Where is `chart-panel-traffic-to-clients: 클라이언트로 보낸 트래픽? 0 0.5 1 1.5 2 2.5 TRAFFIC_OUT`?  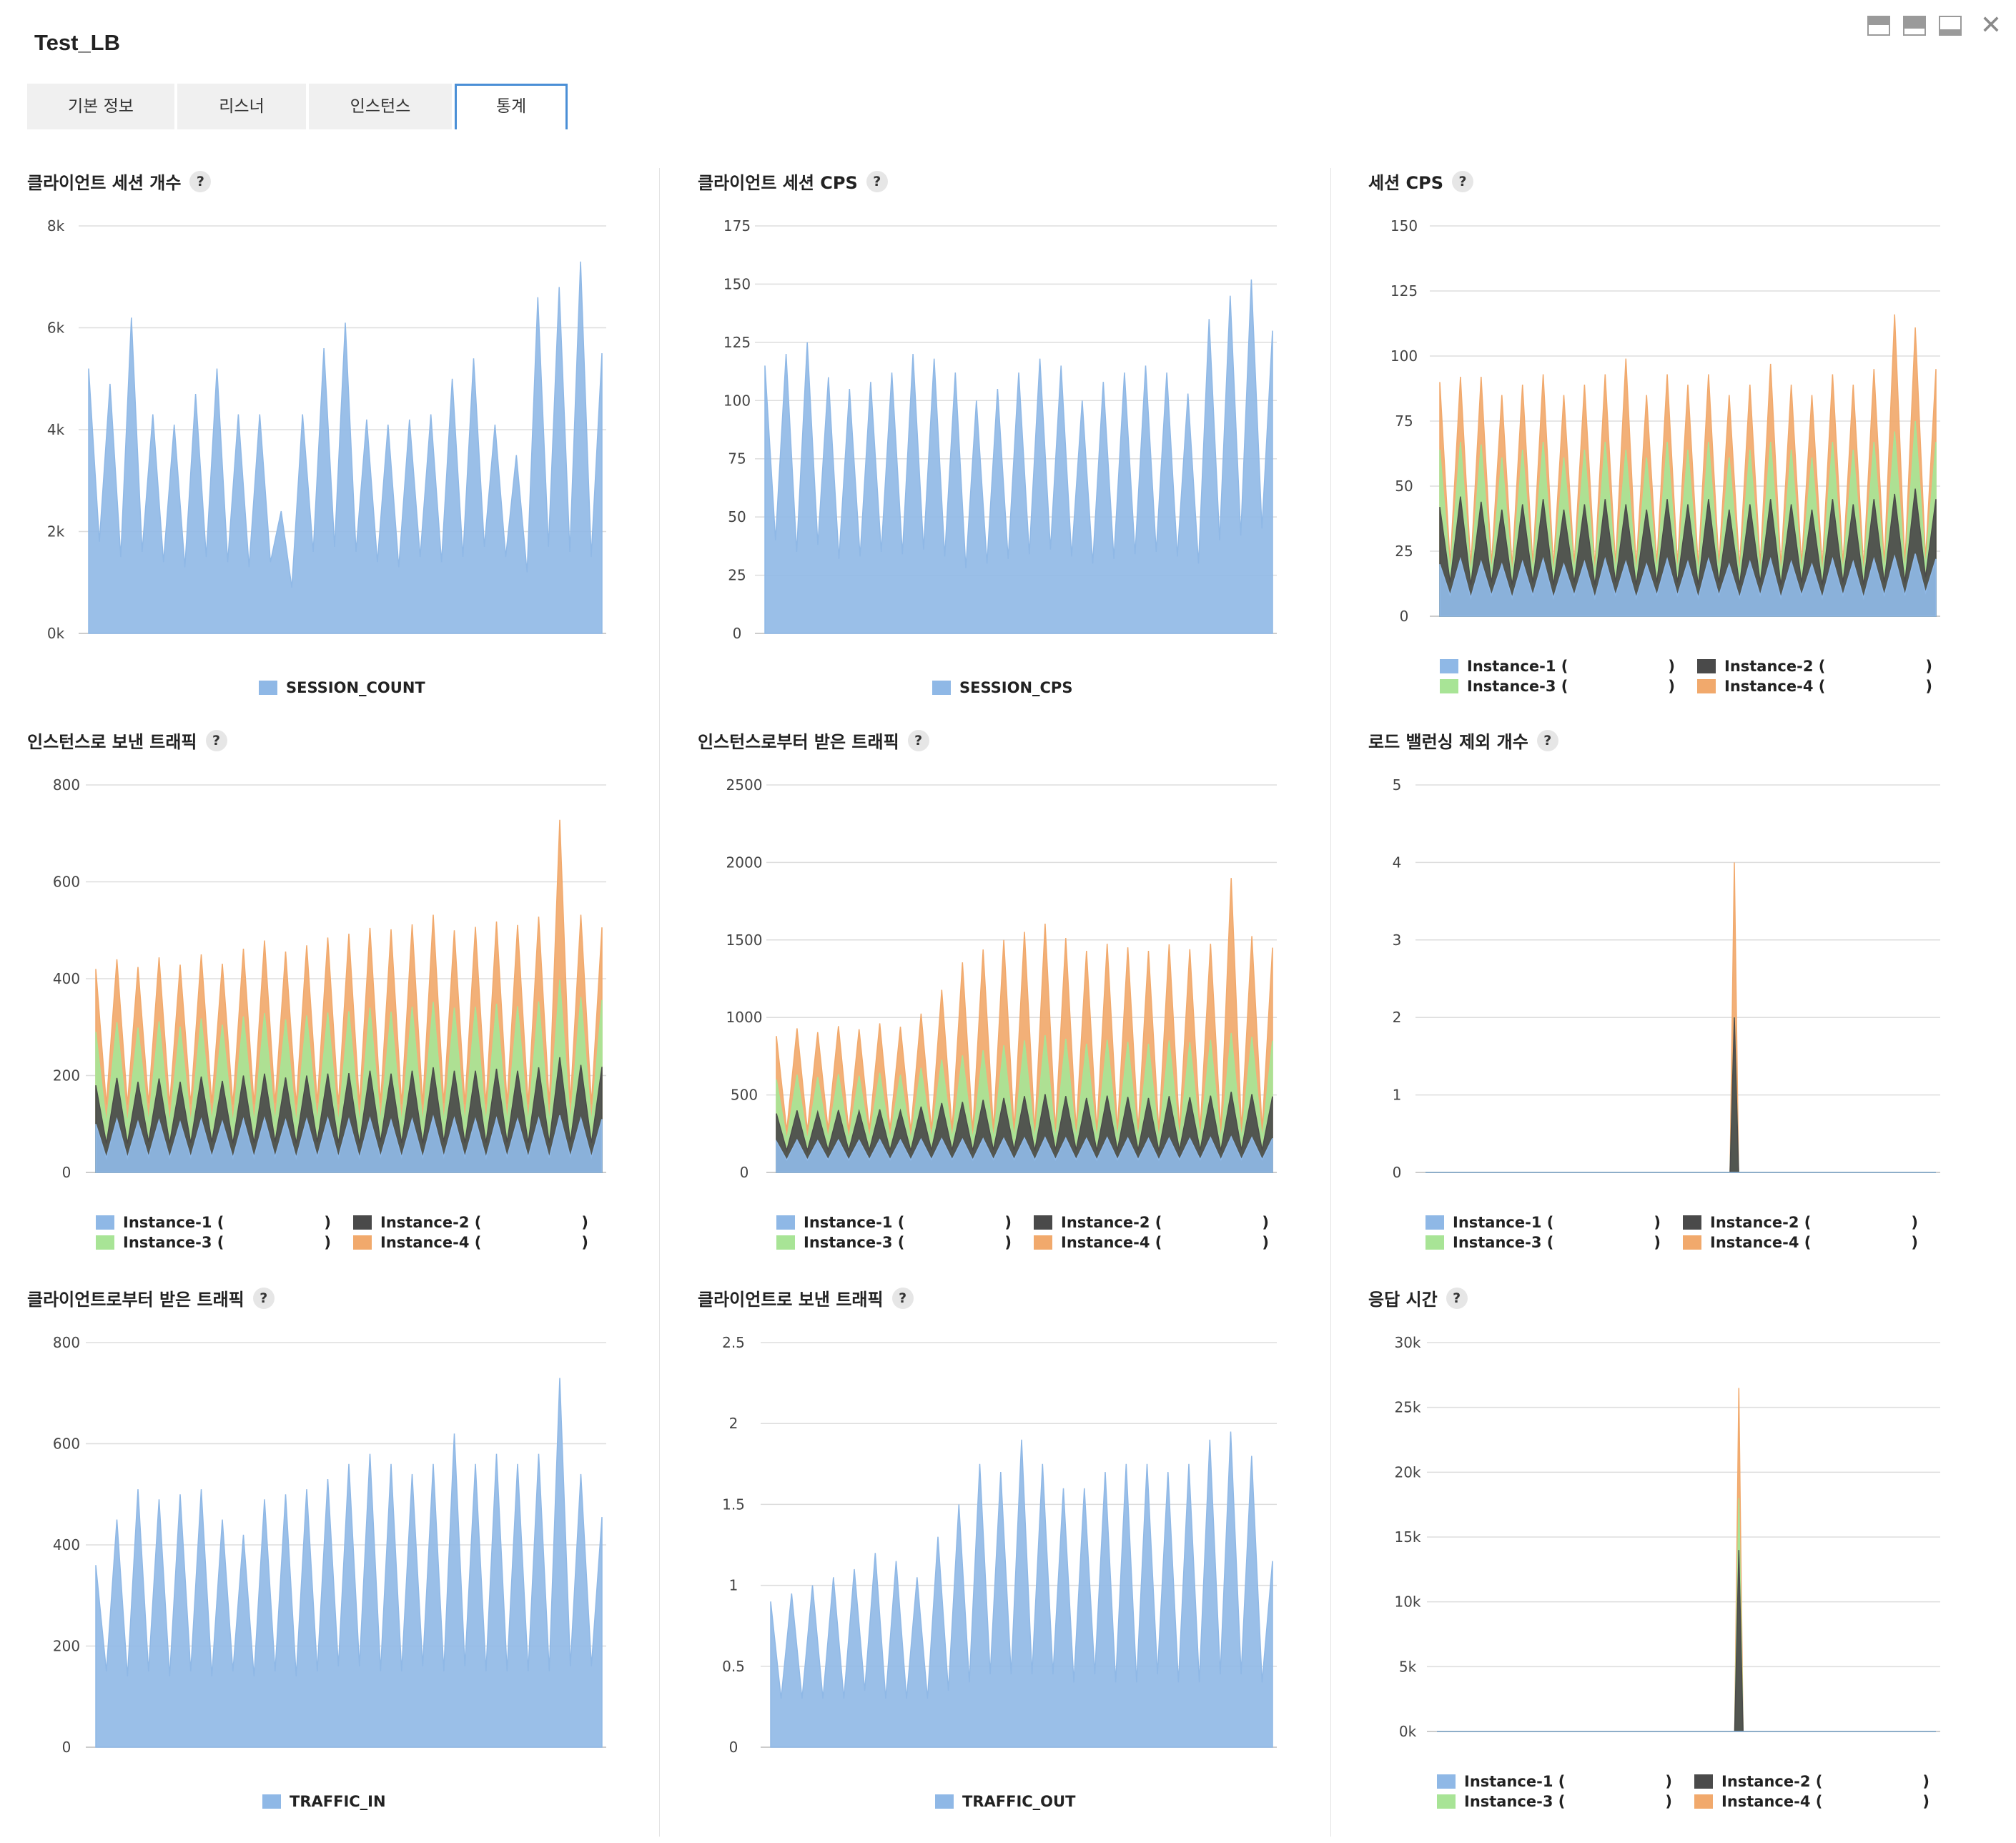 chart-panel-traffic-to-clients: 클라이언트로 보낸 트래픽? 0 0.5 1 1.5 2 2.5 TRAFFIC_OUT is located at coordinates (1019, 1564).